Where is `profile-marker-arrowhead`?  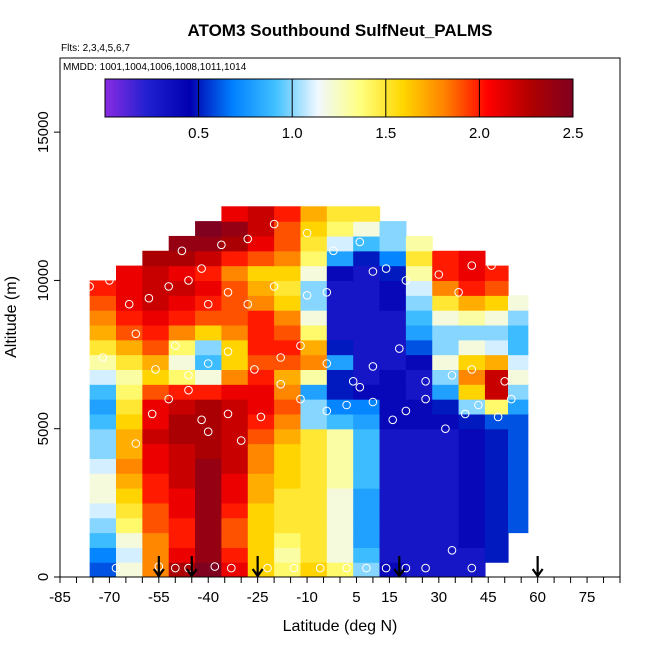 profile-marker-arrowhead is located at coordinates (191, 573).